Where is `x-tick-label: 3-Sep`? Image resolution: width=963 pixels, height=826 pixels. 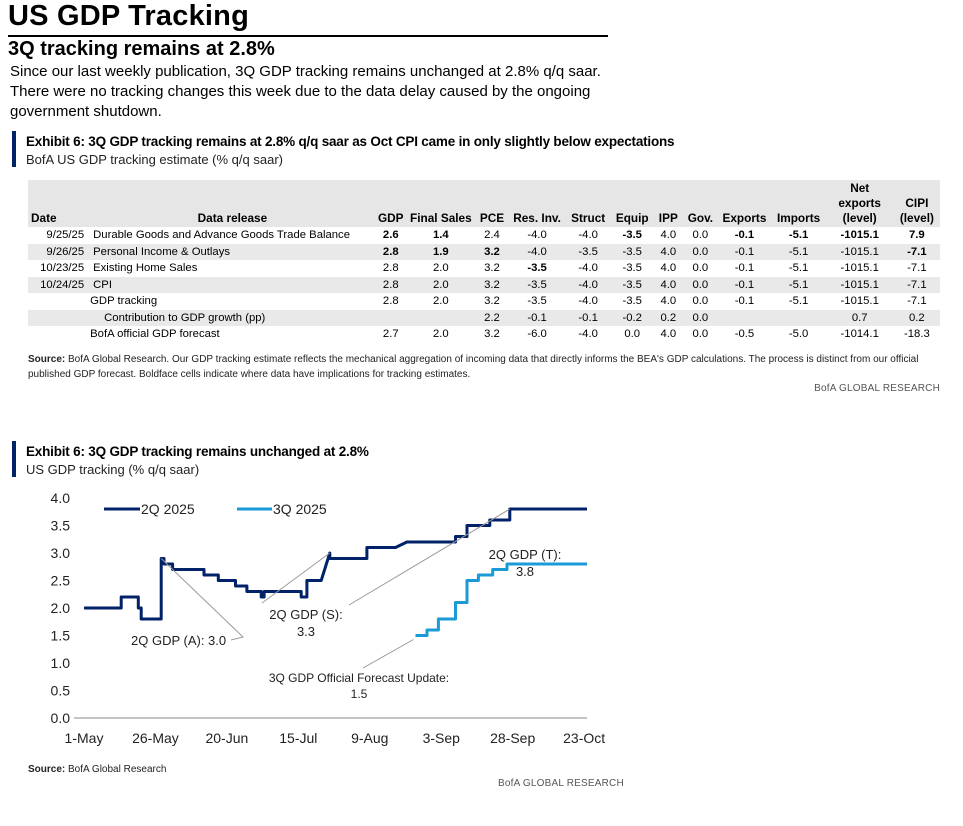
x-tick-label: 3-Sep is located at coordinates (442, 738).